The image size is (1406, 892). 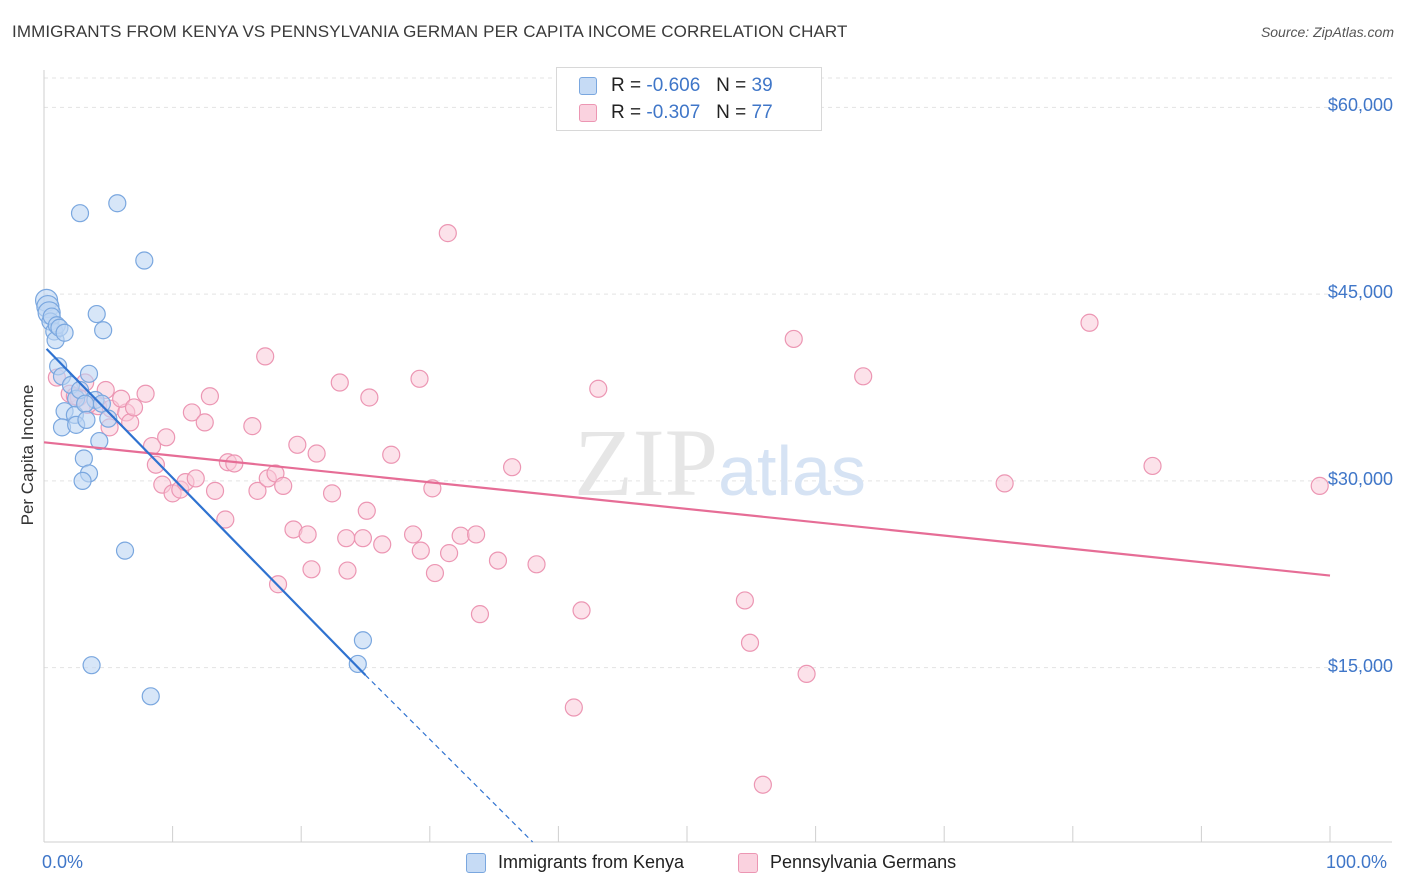 What do you see at coordinates (588, 113) in the screenshot?
I see `legend-swatch-pennsylvania` at bounding box center [588, 113].